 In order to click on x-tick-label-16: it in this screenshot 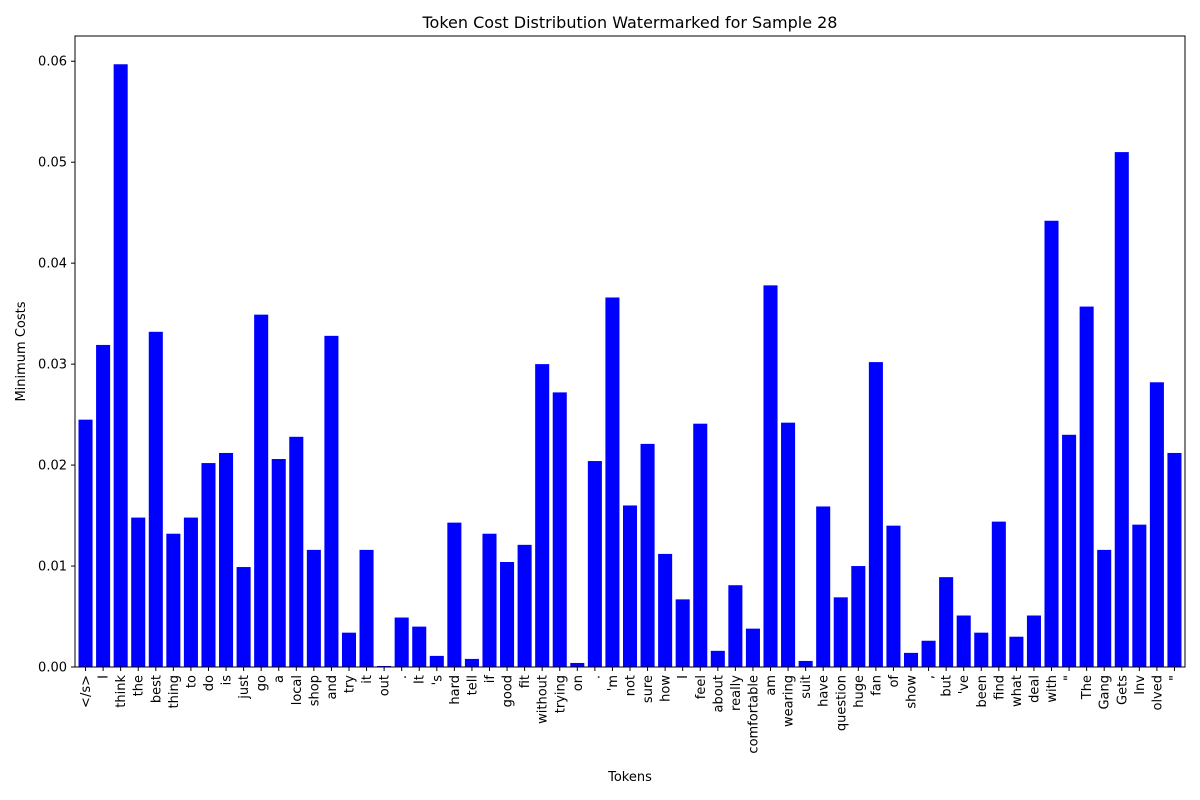, I will do `click(367, 679)`.